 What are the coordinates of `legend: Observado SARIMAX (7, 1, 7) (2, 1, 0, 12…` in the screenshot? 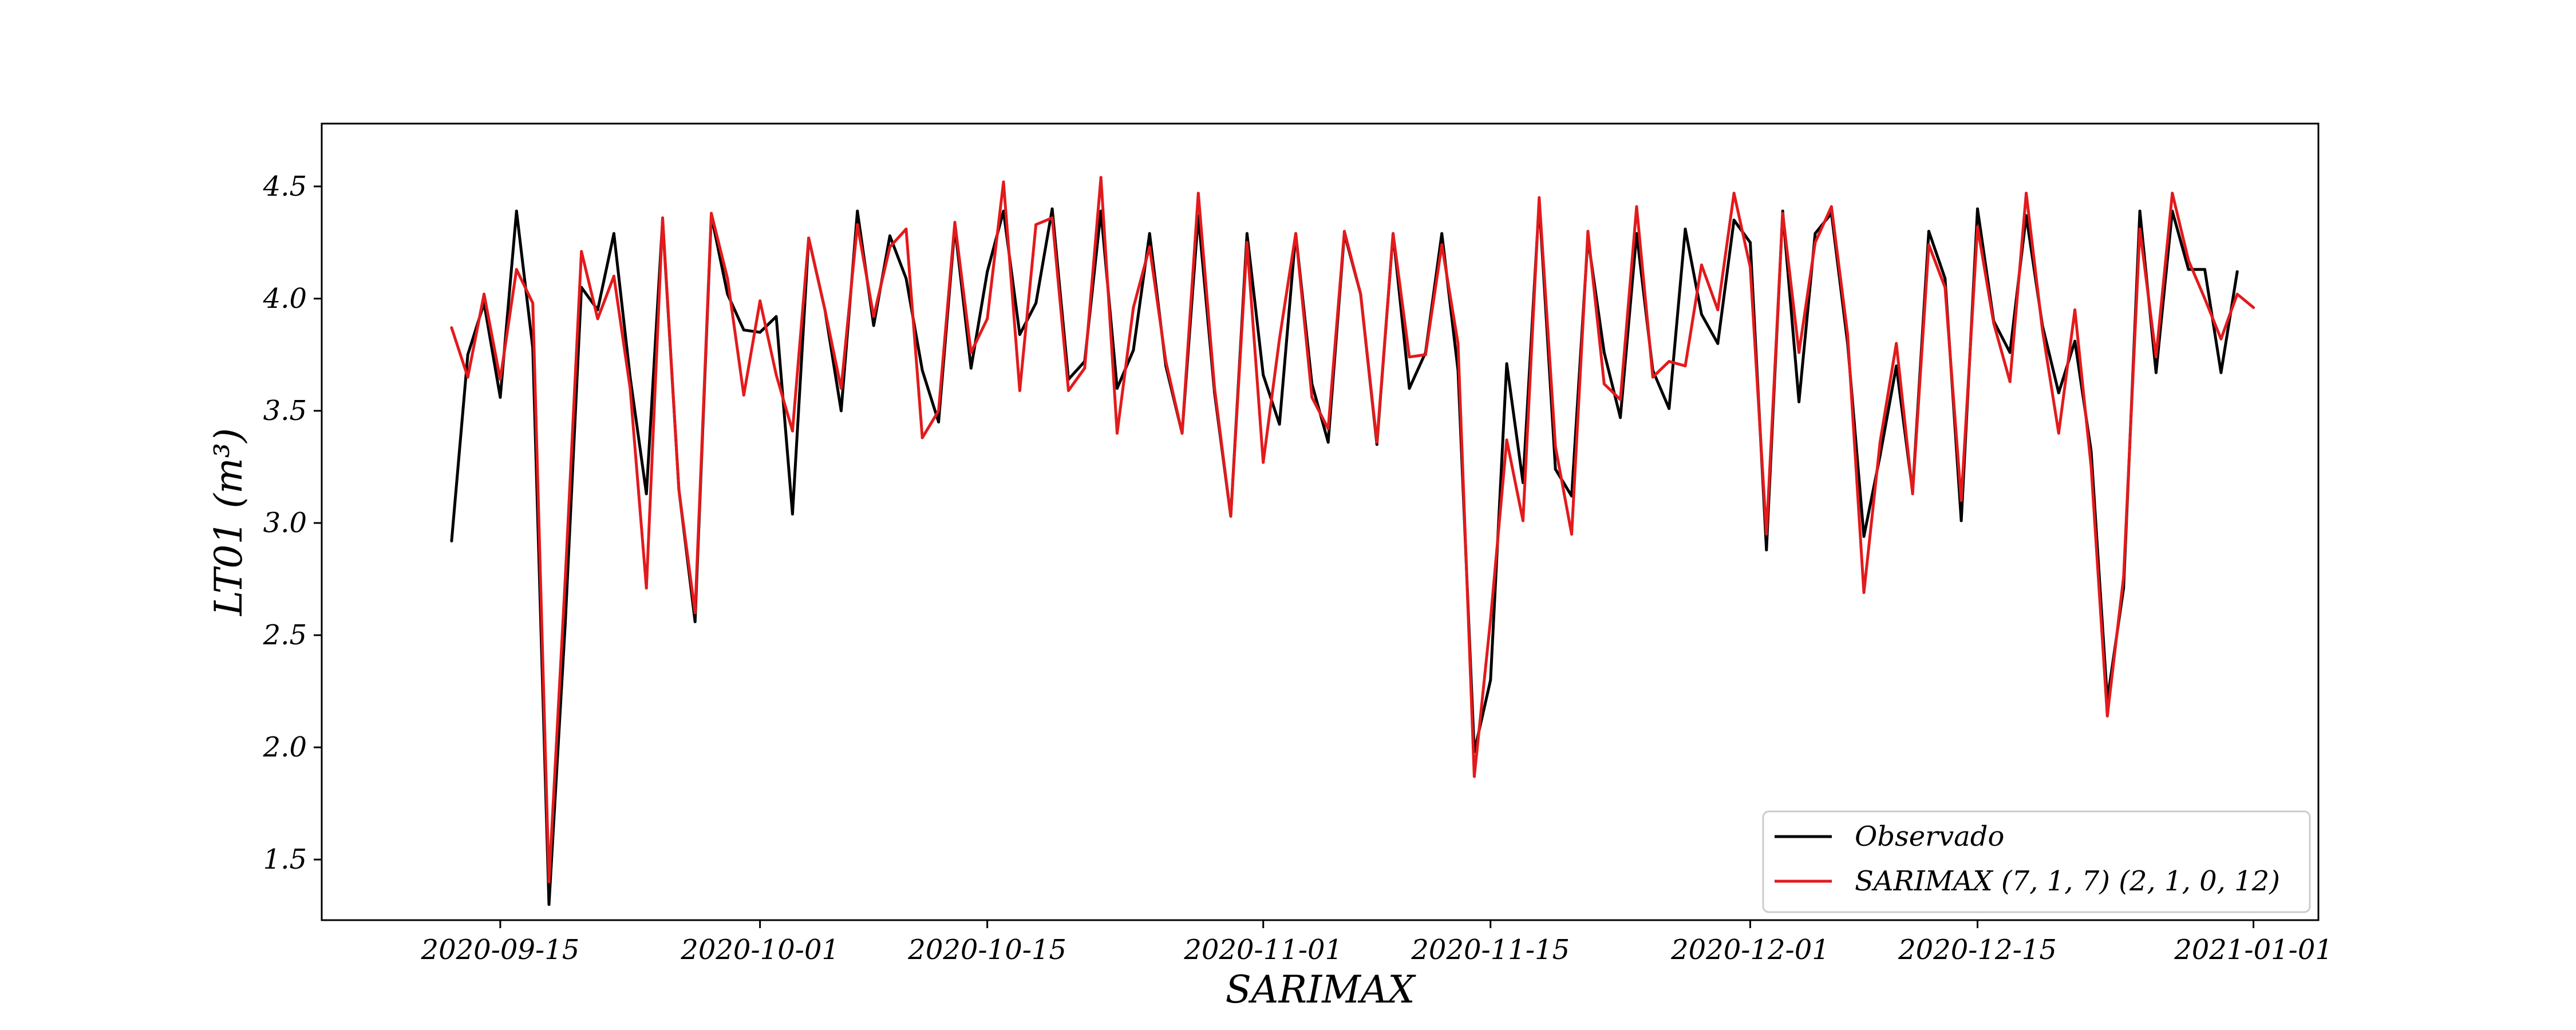 It's located at (2036, 861).